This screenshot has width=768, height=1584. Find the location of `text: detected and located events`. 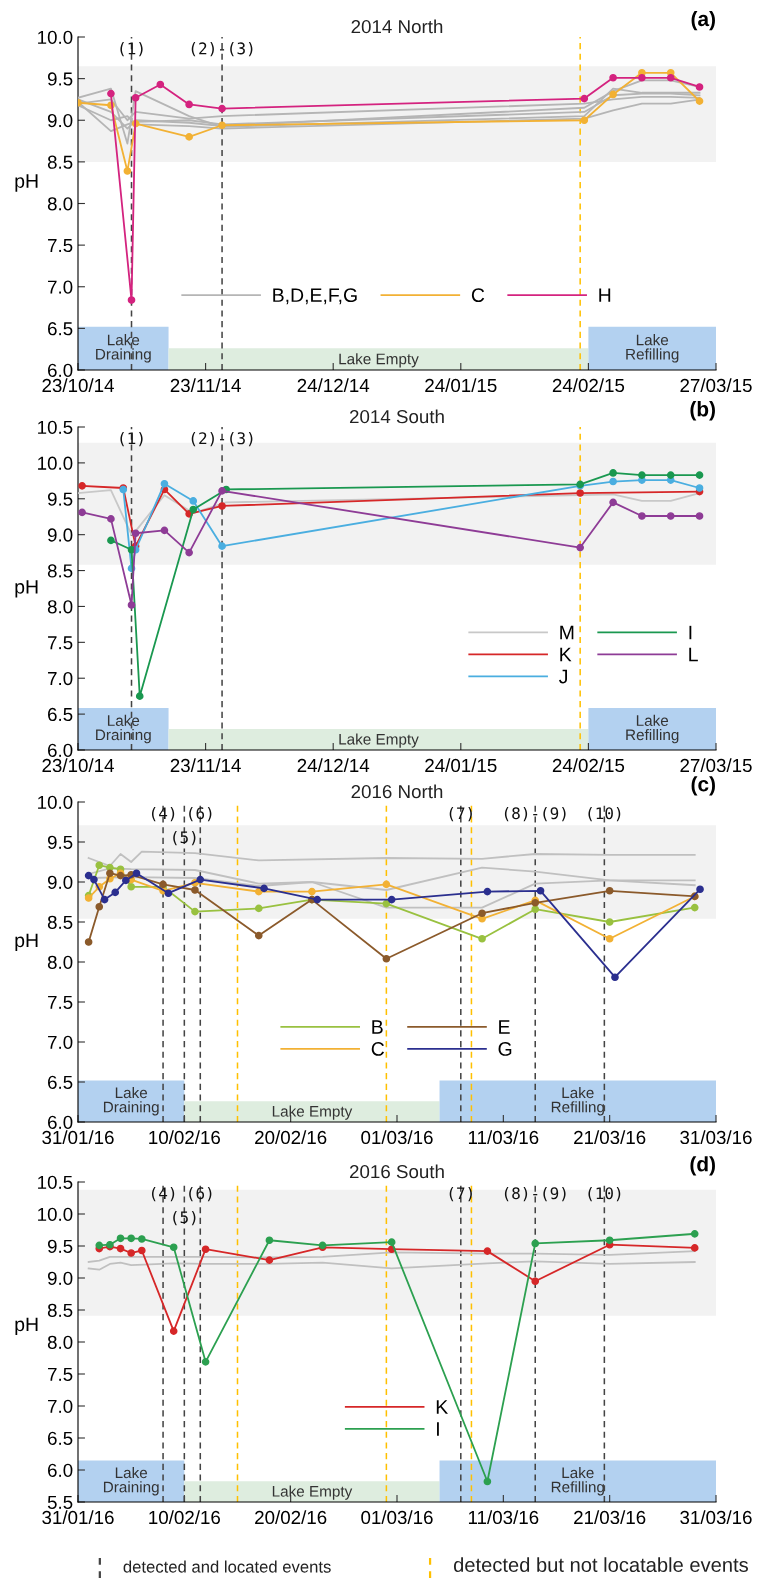

text: detected and located events is located at coordinates (227, 1566).